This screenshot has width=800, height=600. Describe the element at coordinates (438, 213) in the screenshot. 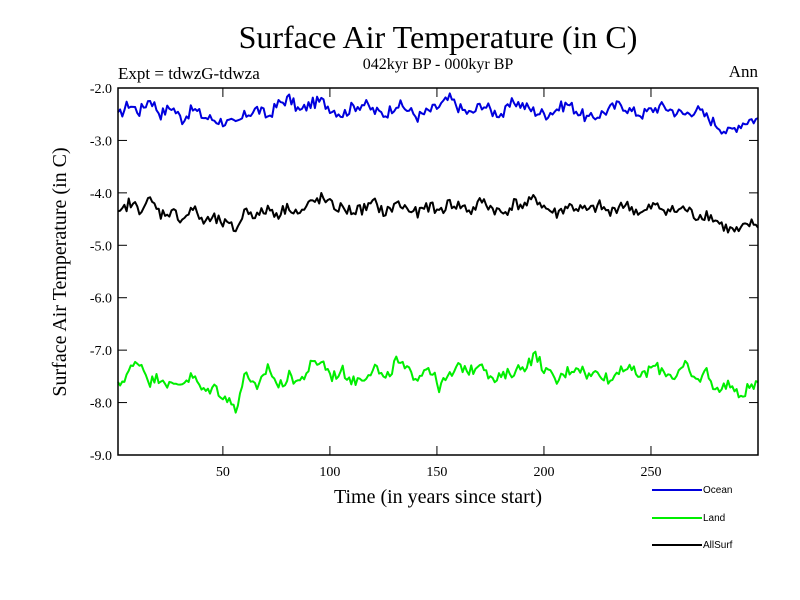

I see `series-line-allsurf` at that location.